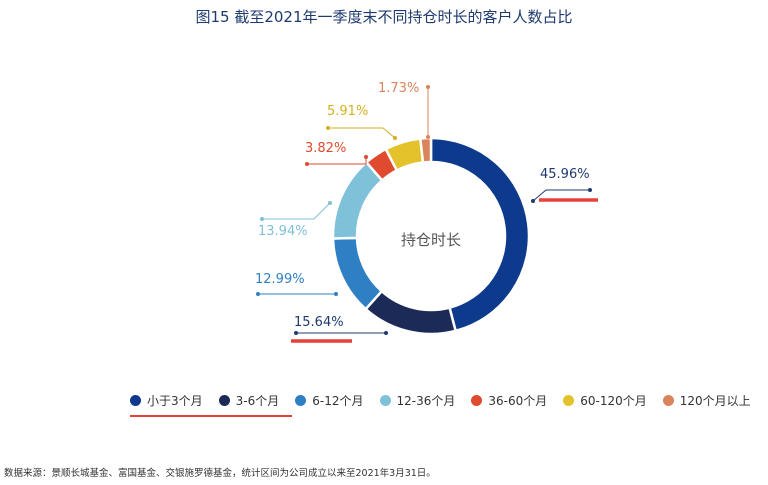  Describe the element at coordinates (280, 279) in the screenshot. I see `slice-label-2: 12.99%` at that location.